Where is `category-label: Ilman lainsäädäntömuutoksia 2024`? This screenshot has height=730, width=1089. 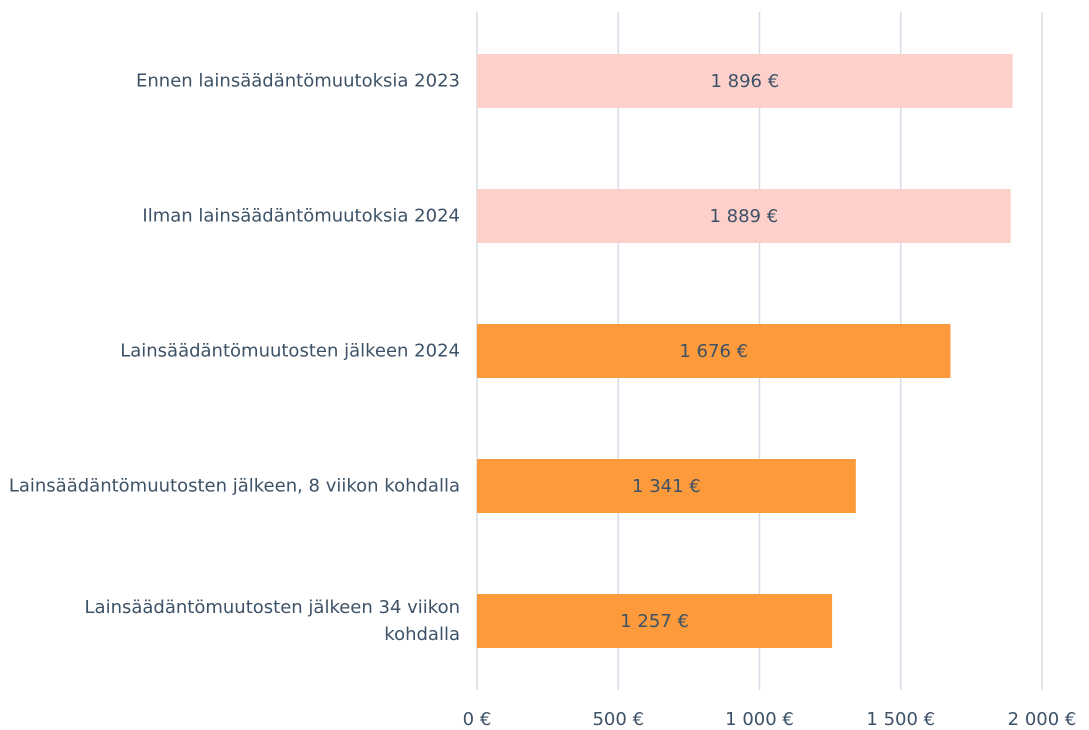
category-label: Ilman lainsäädäntömuutoksia 2024 is located at coordinates (301, 216).